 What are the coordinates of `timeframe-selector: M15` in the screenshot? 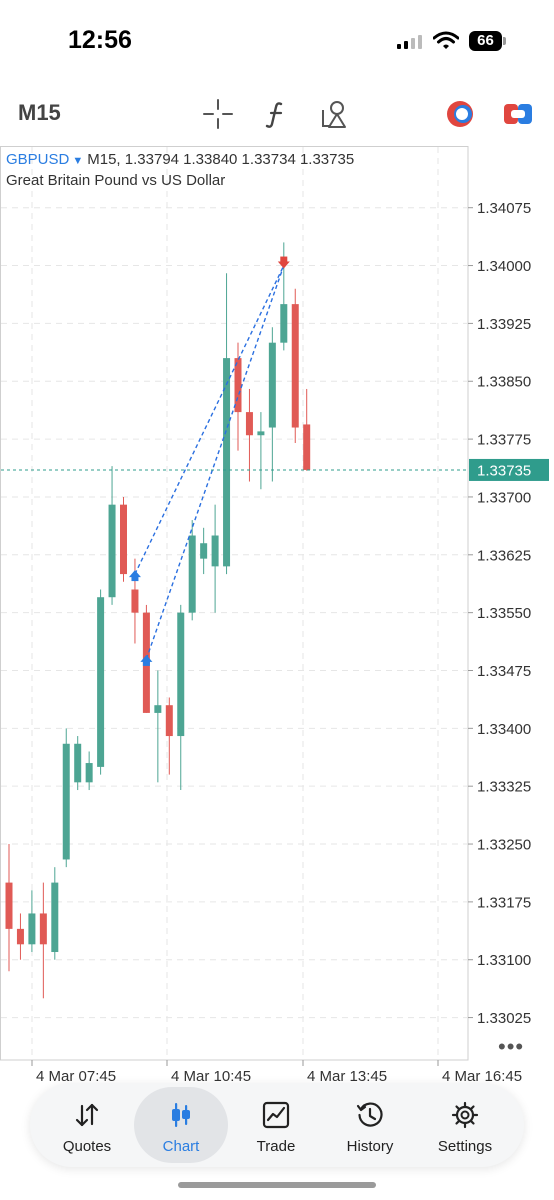 It's located at (39, 112).